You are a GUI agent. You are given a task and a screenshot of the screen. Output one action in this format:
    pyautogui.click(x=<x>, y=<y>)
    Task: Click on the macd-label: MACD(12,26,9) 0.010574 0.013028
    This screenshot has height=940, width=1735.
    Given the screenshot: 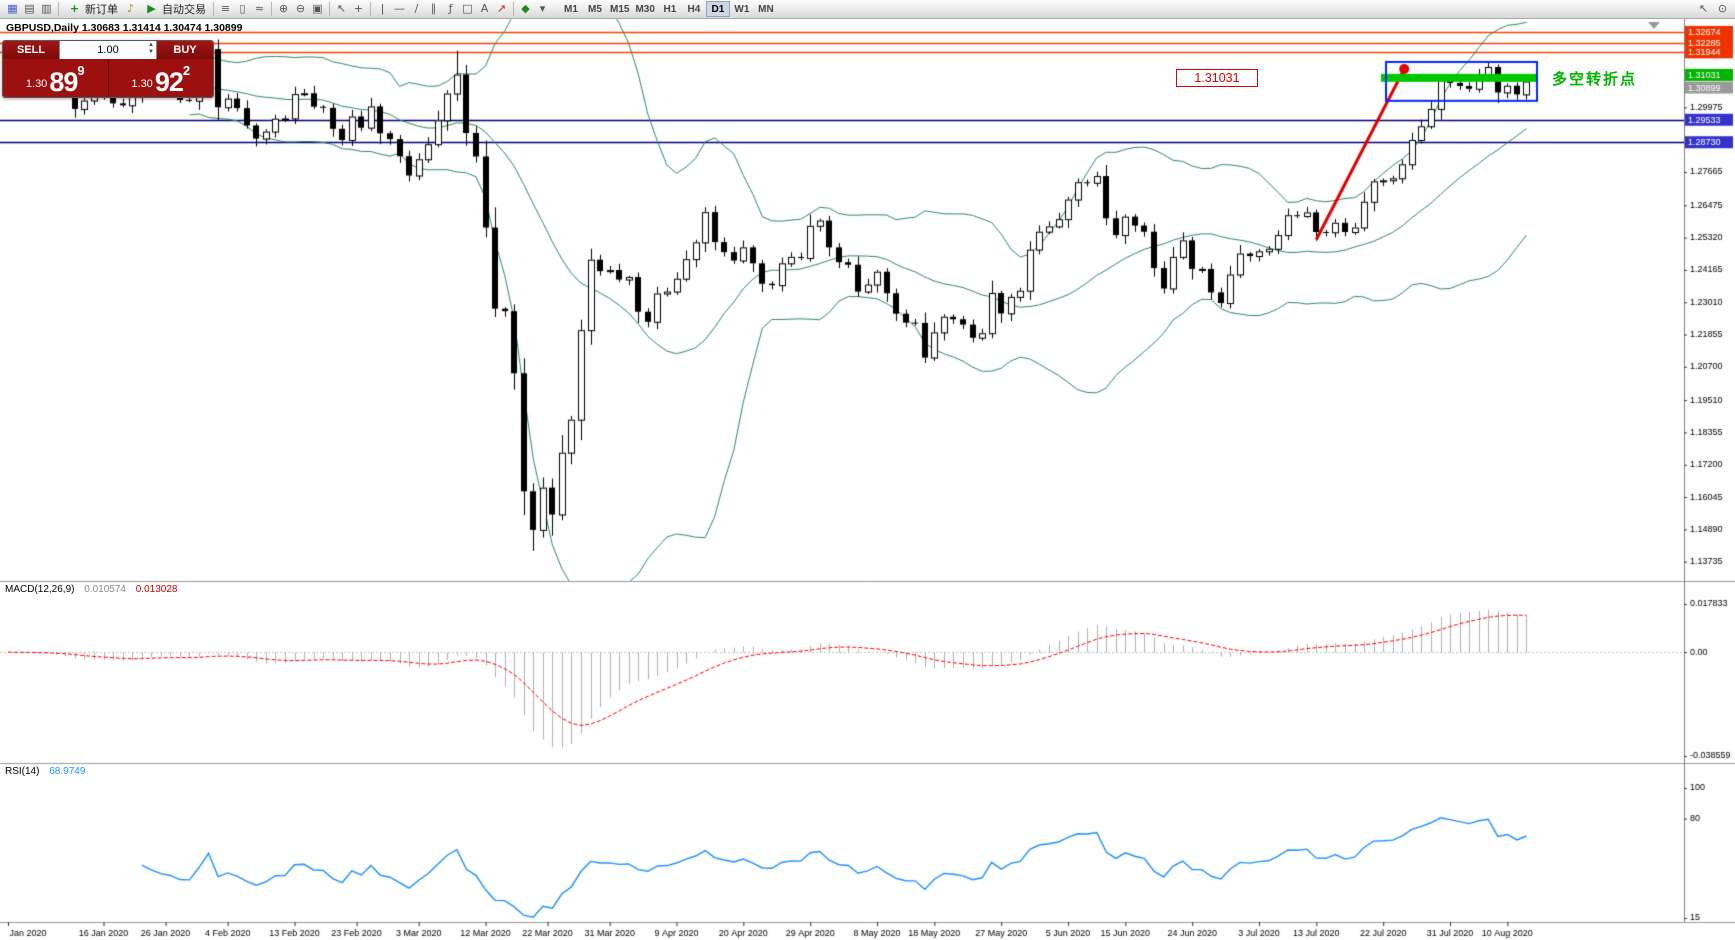 What is the action you would take?
    pyautogui.click(x=91, y=589)
    